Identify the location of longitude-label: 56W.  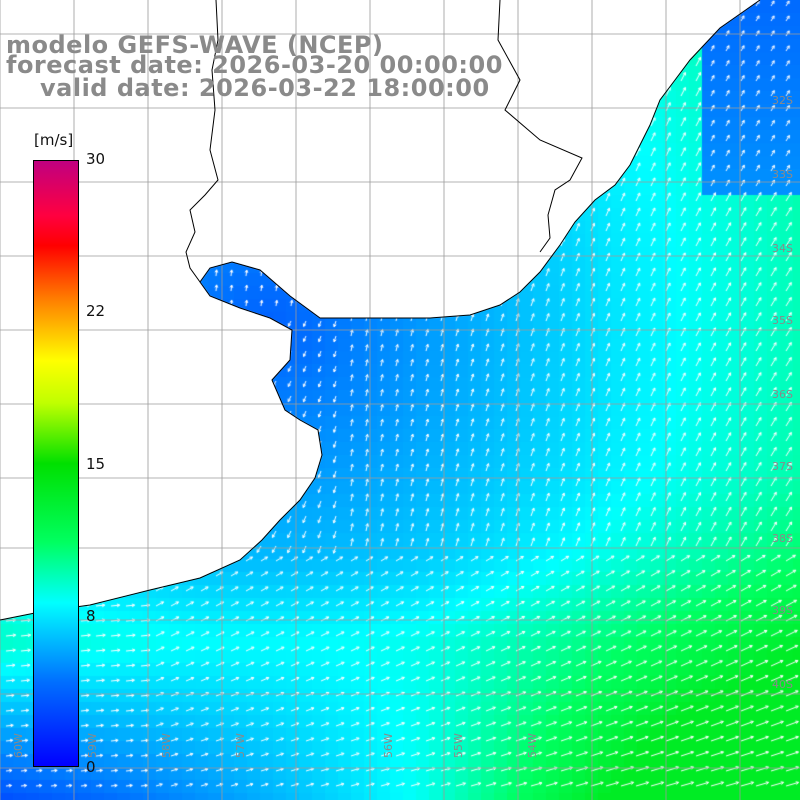
(388, 745).